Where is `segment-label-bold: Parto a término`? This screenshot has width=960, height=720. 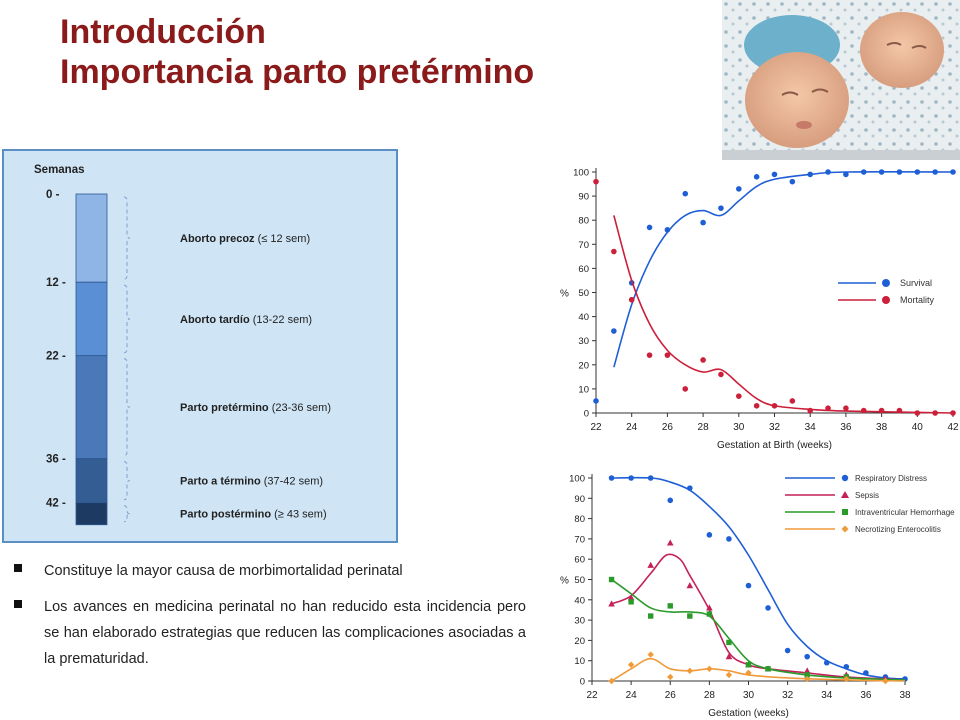
segment-label-bold: Parto a término is located at coordinates (220, 482).